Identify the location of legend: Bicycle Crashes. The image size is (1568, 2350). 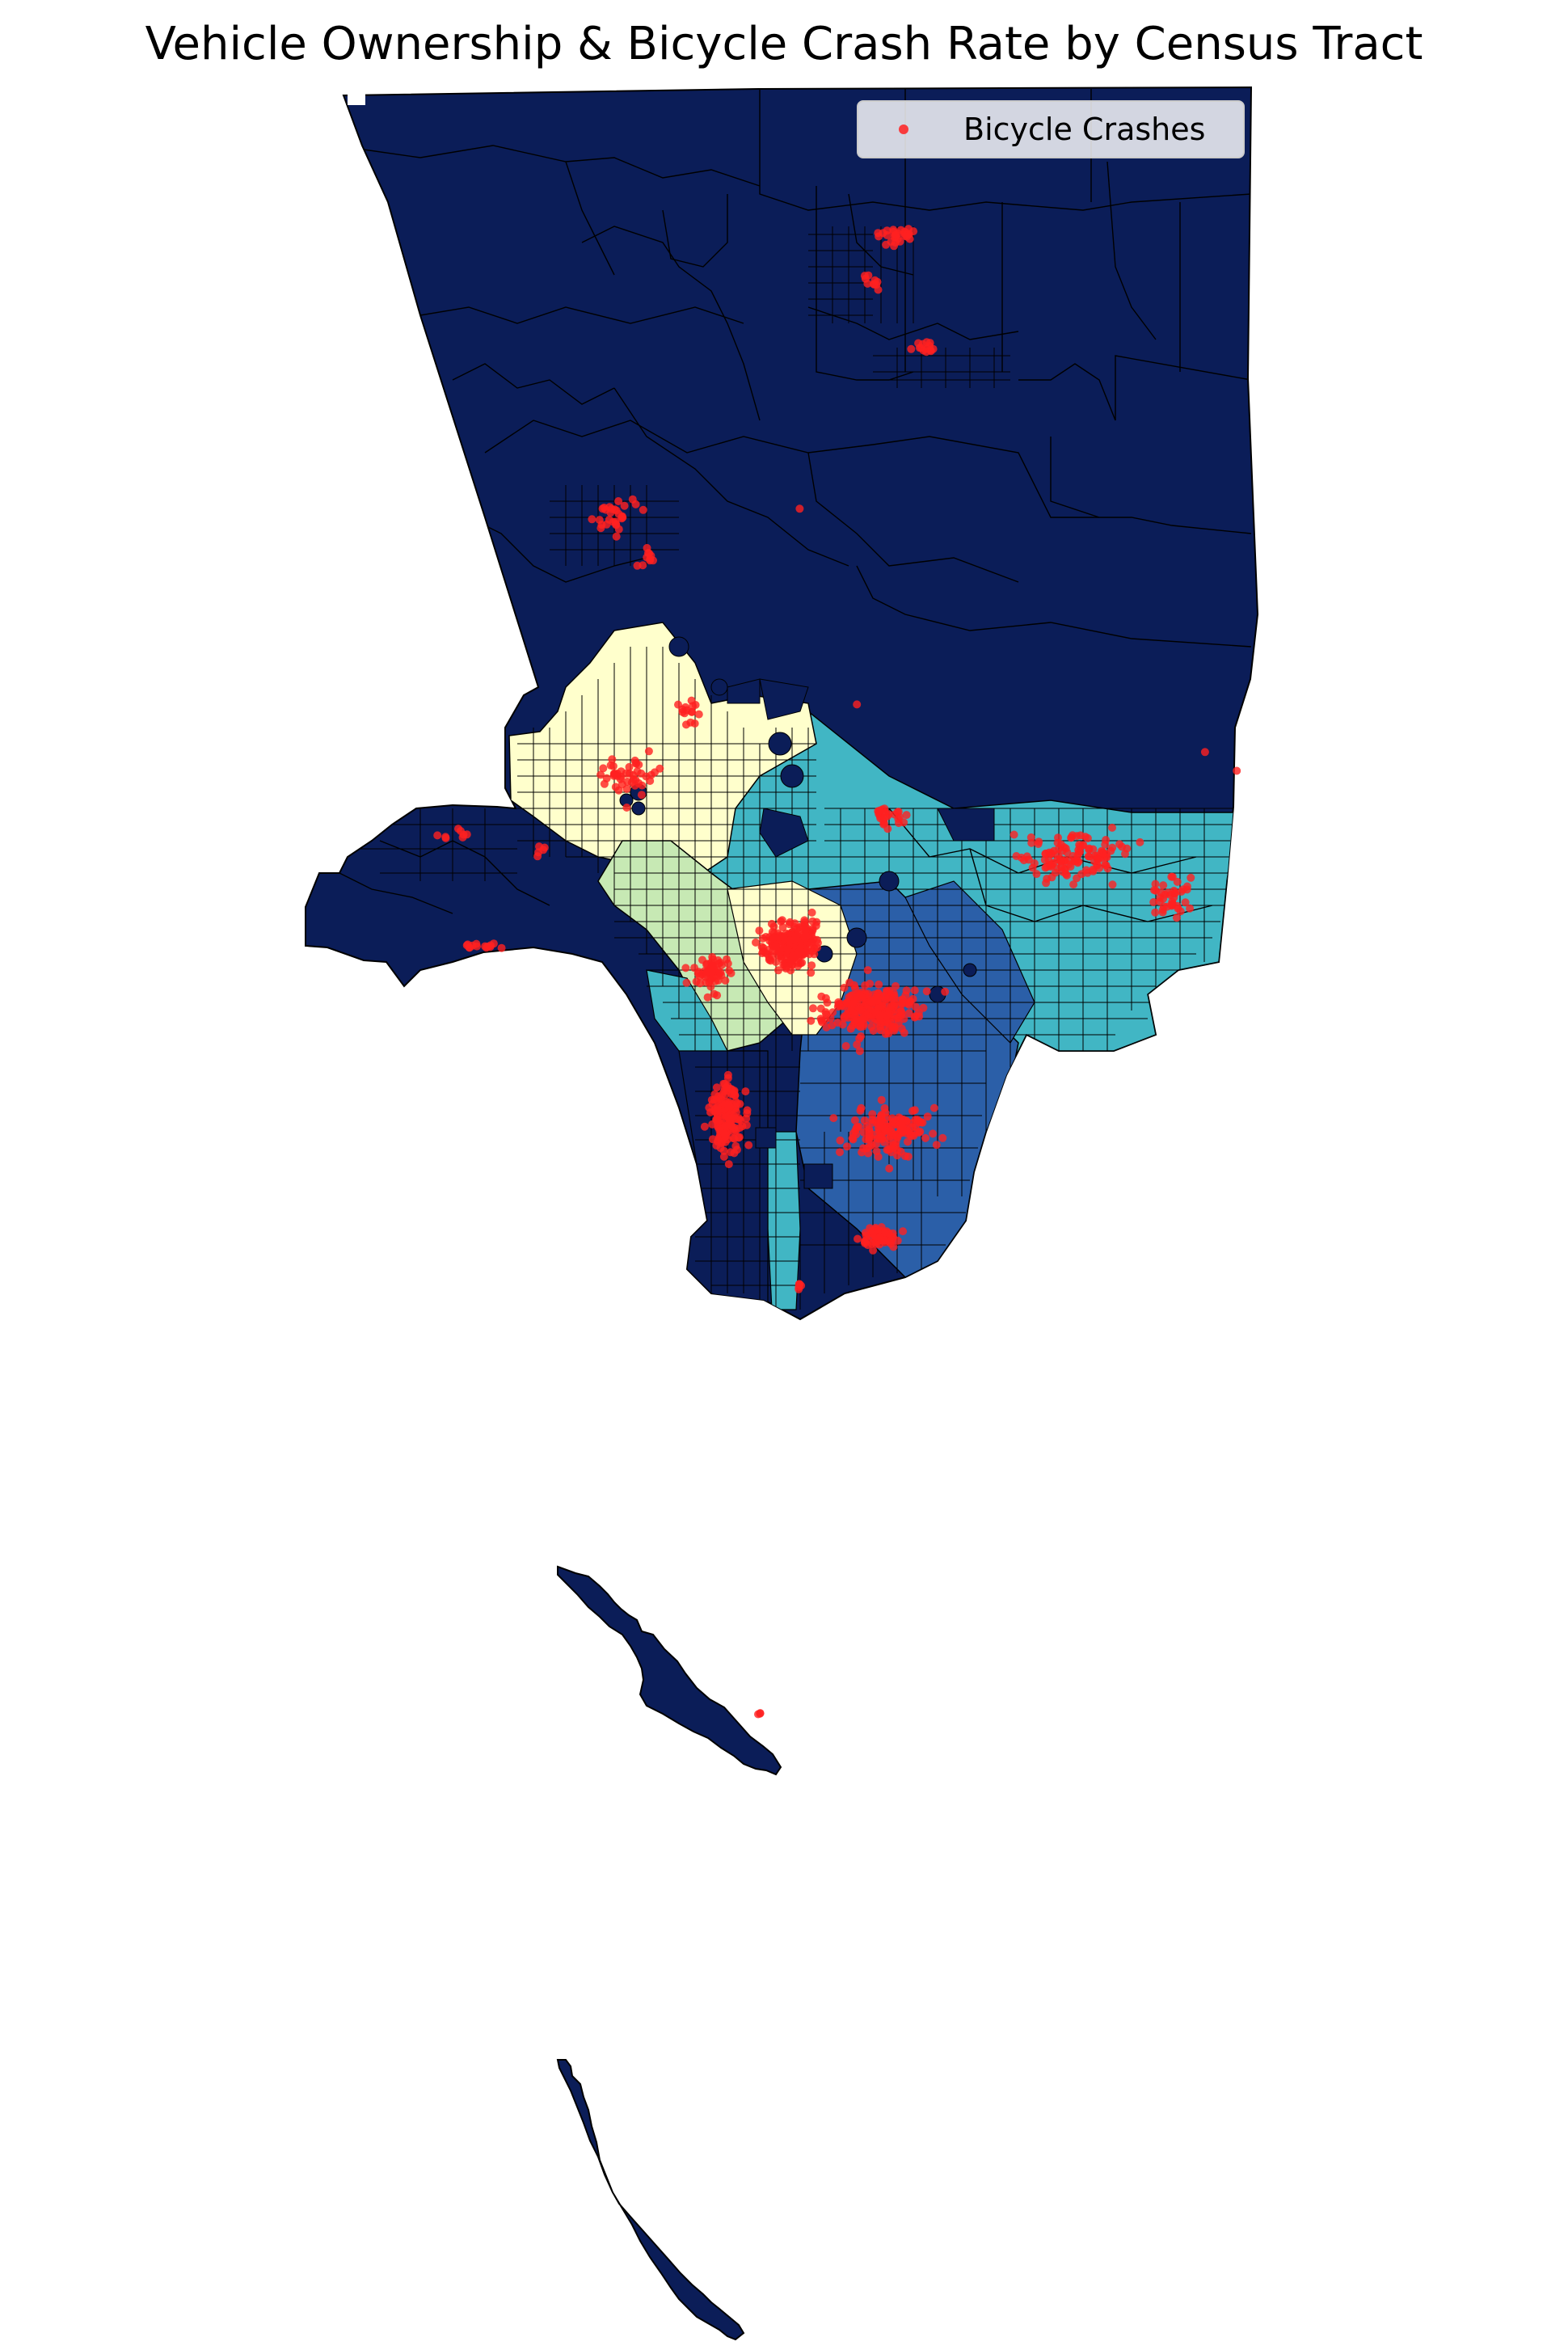
(1051, 129).